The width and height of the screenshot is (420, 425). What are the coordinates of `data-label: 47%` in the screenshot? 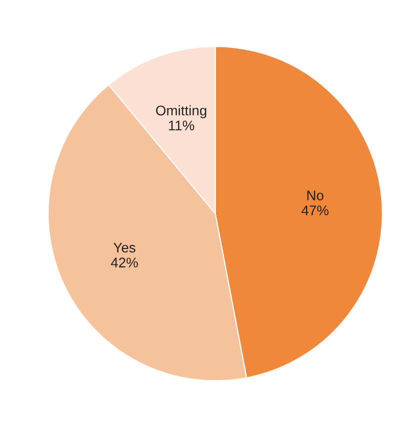 It's located at (315, 211).